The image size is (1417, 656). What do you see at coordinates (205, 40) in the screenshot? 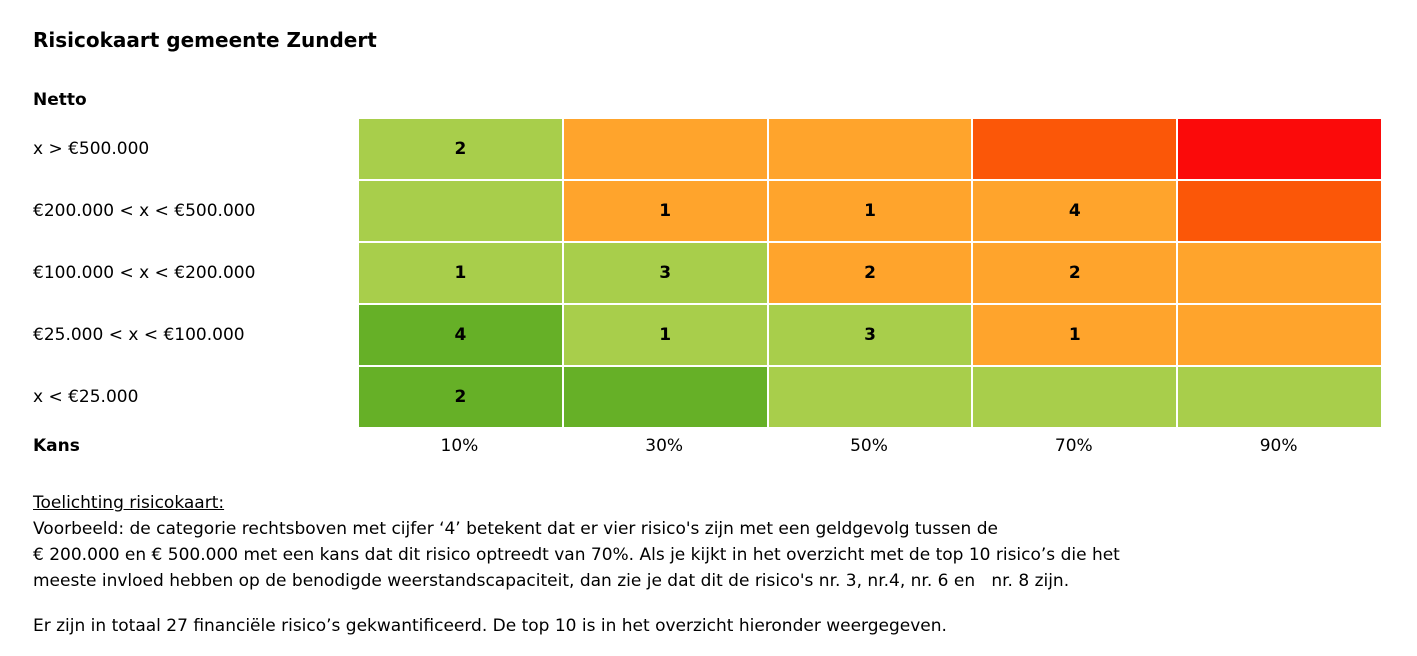
I see `page-title: Risicokaart gemeente Zundert` at bounding box center [205, 40].